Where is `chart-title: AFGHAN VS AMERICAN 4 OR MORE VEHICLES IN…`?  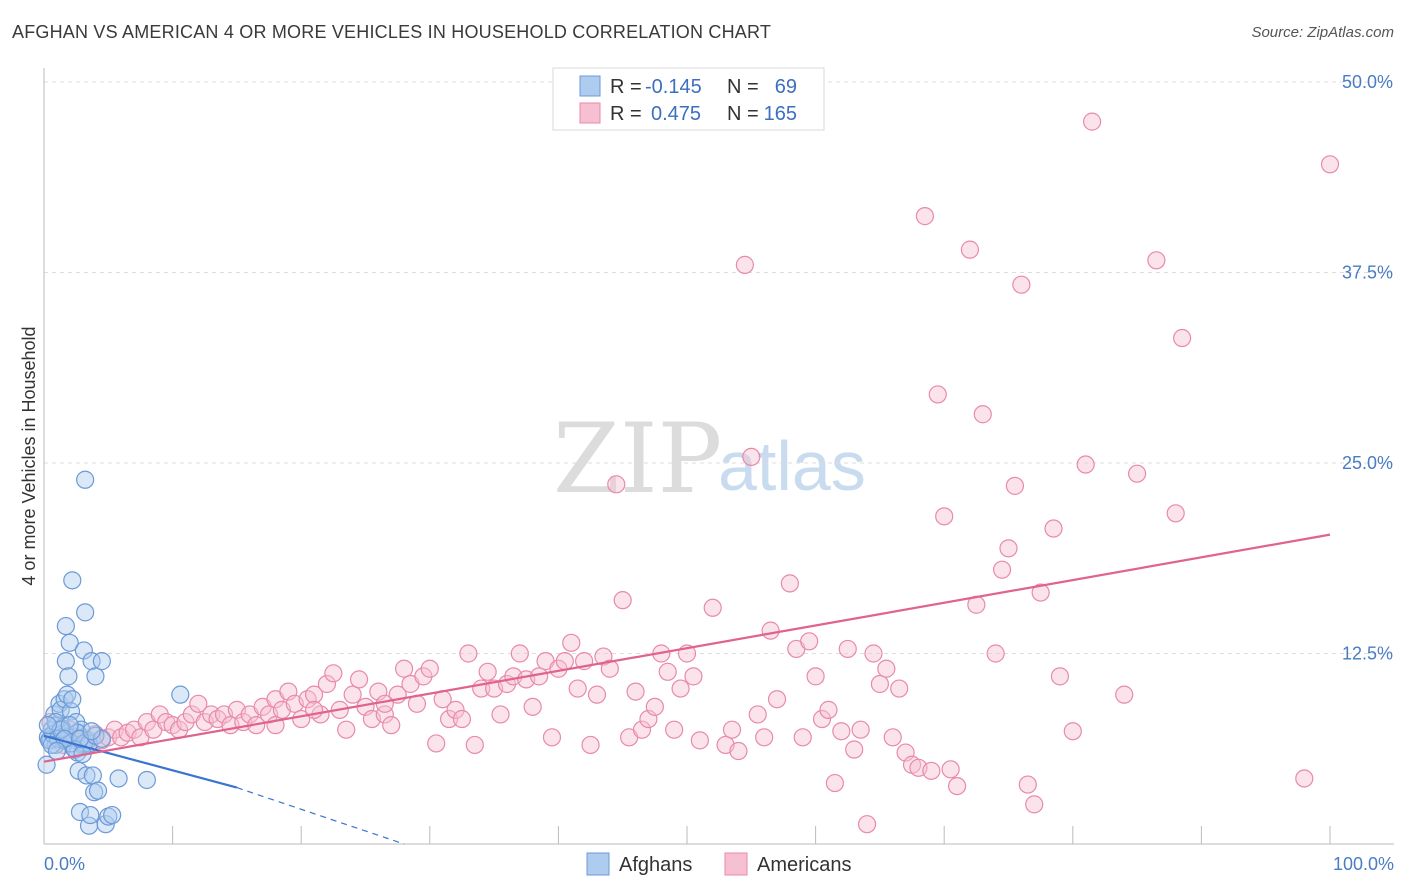 chart-title: AFGHAN VS AMERICAN 4 OR MORE VEHICLES IN… is located at coordinates (392, 32).